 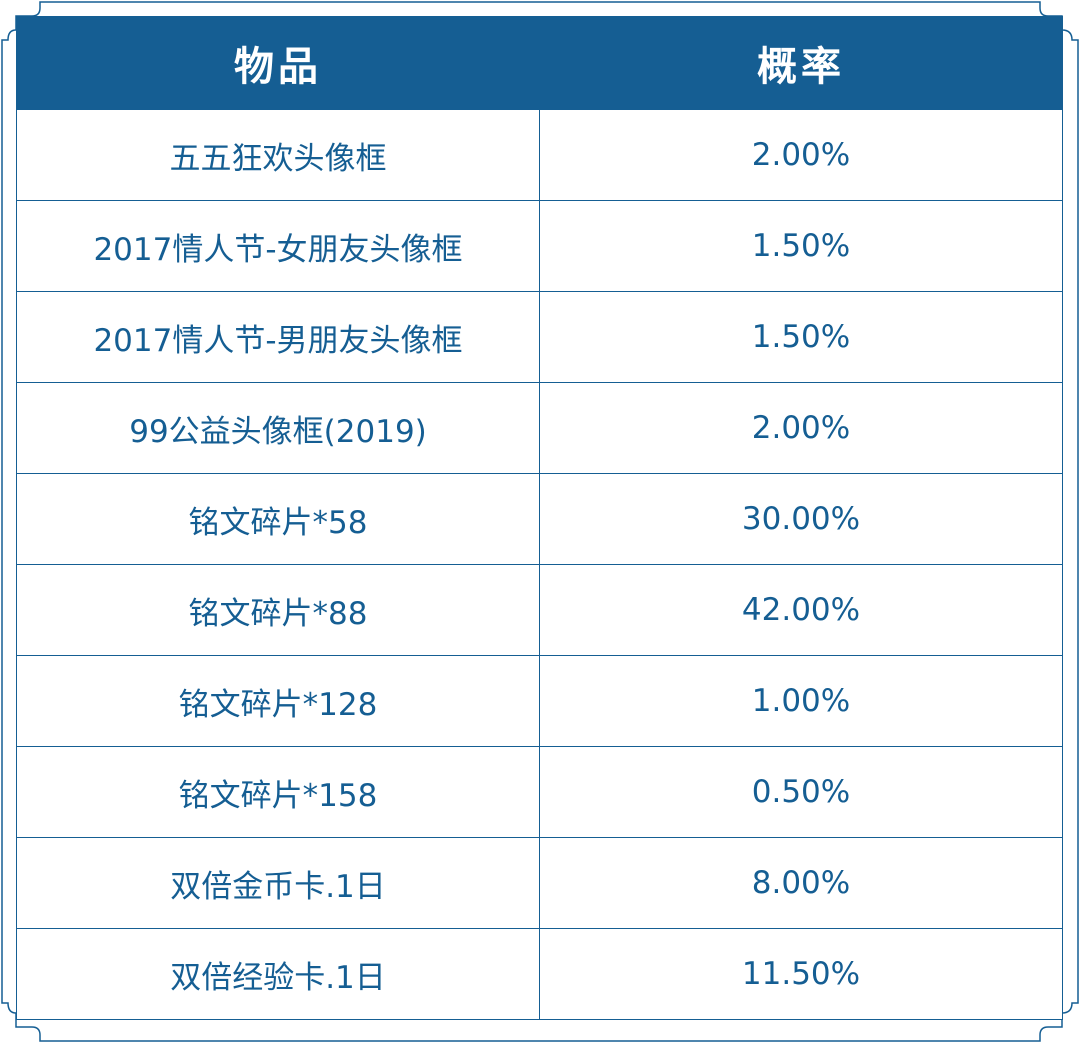 I want to click on table-row: 五五狂欢头像框 2.00%, so click(x=539, y=155).